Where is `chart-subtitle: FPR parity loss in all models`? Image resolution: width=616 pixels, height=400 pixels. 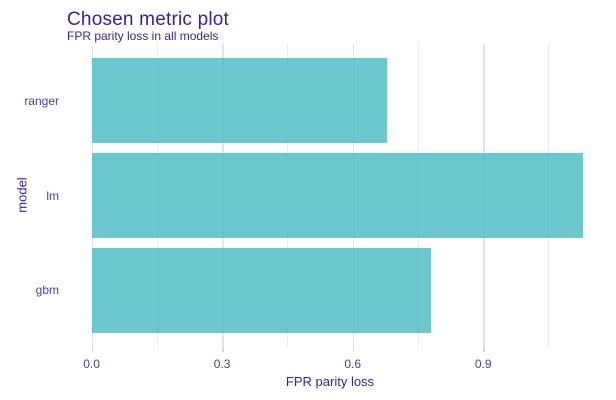 chart-subtitle: FPR parity loss in all models is located at coordinates (143, 36).